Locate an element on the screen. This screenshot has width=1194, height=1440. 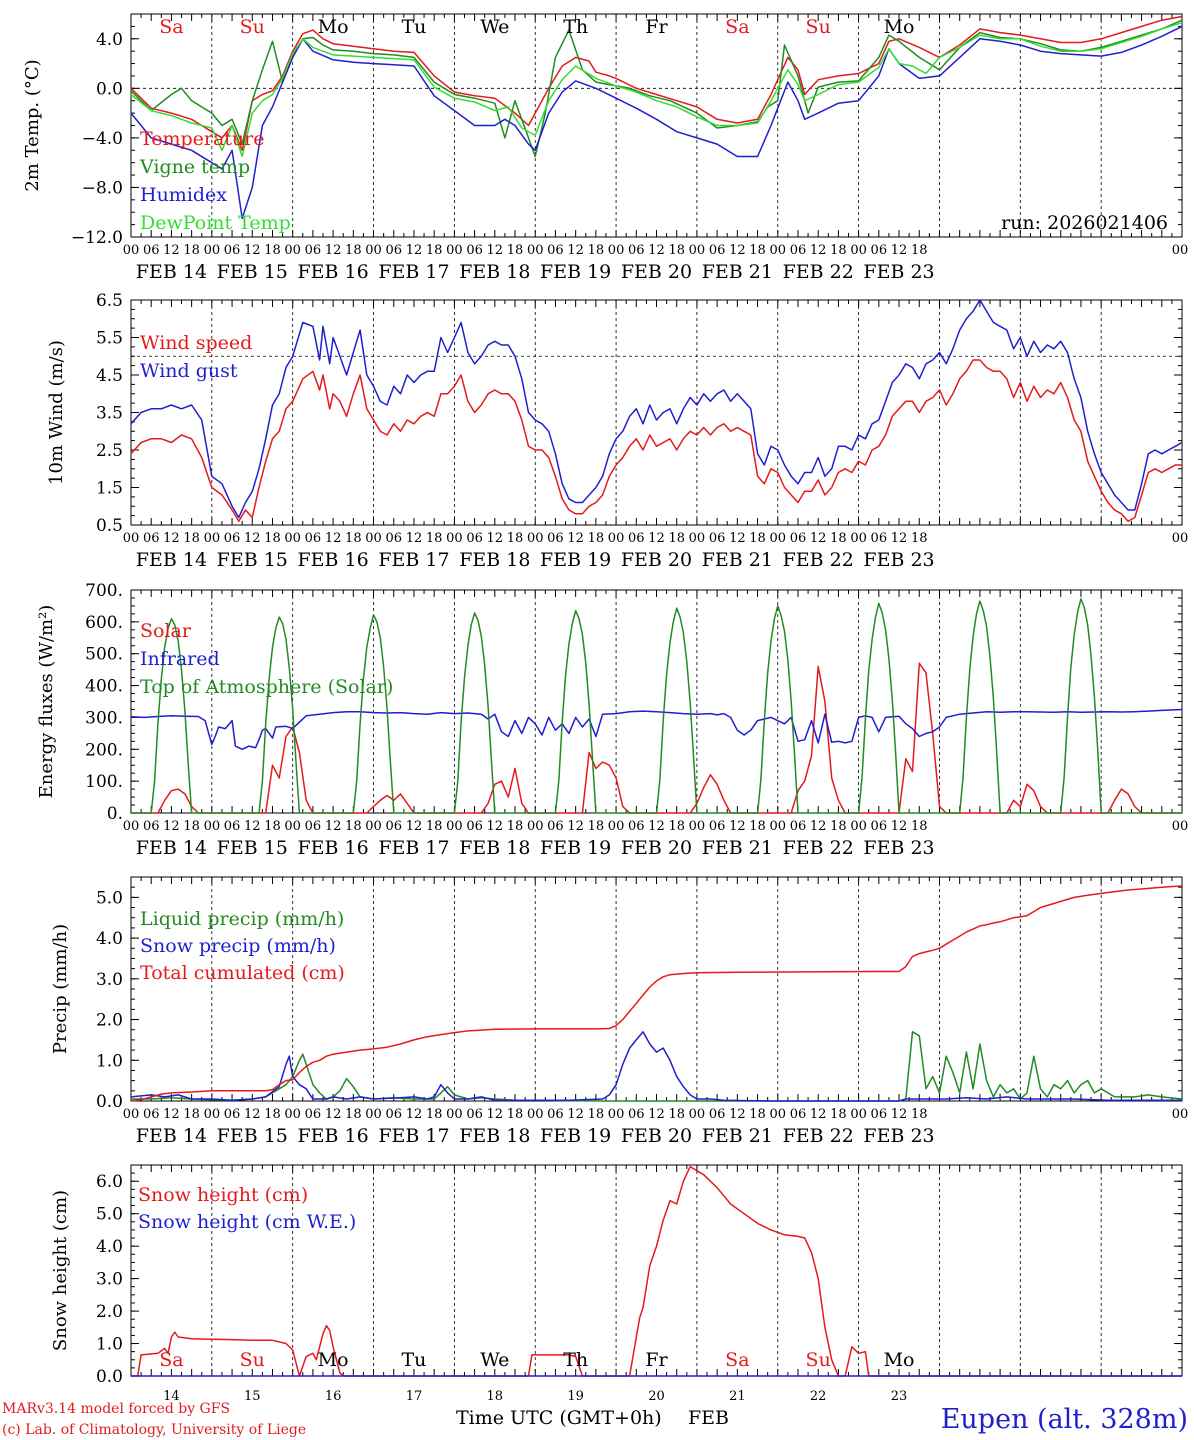
y-tick-label: 0.0 is located at coordinates (109, 89).